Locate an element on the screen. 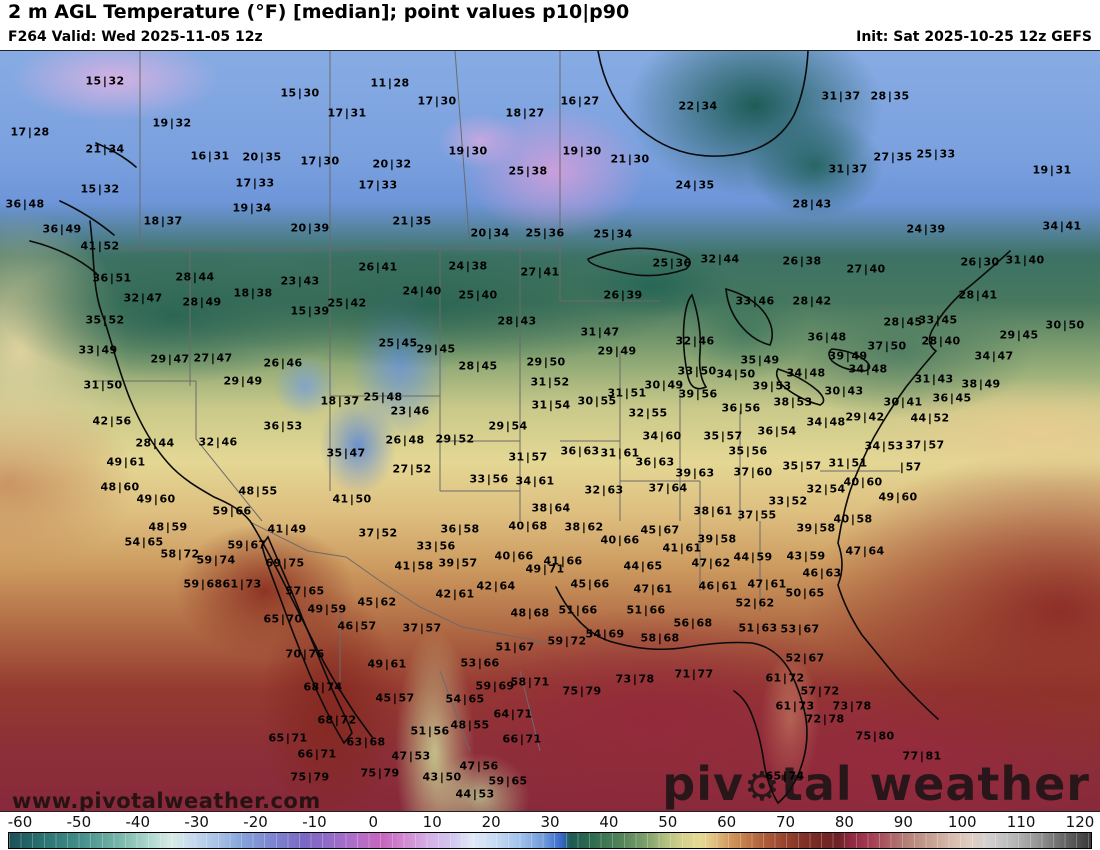 Image resolution: width=1100 pixels, height=850 pixels. point-value: 17 | 30 is located at coordinates (320, 161).